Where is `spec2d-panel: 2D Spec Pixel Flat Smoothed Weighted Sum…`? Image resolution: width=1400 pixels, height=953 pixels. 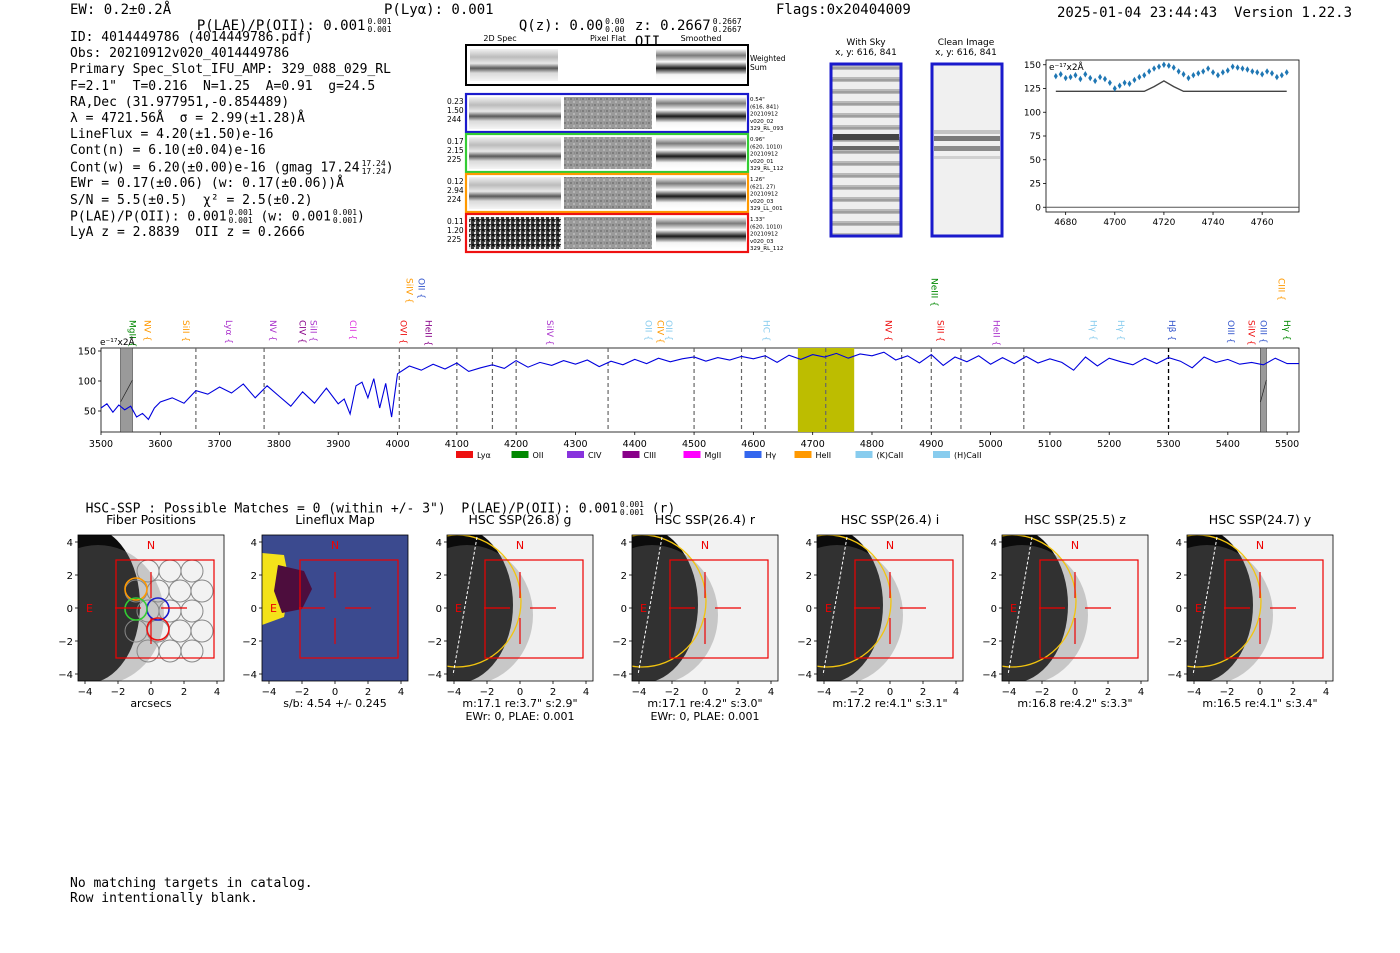
spec2d-panel: 2D Spec Pixel Flat Smoothed Weighted Sum… is located at coordinates (616, 144).